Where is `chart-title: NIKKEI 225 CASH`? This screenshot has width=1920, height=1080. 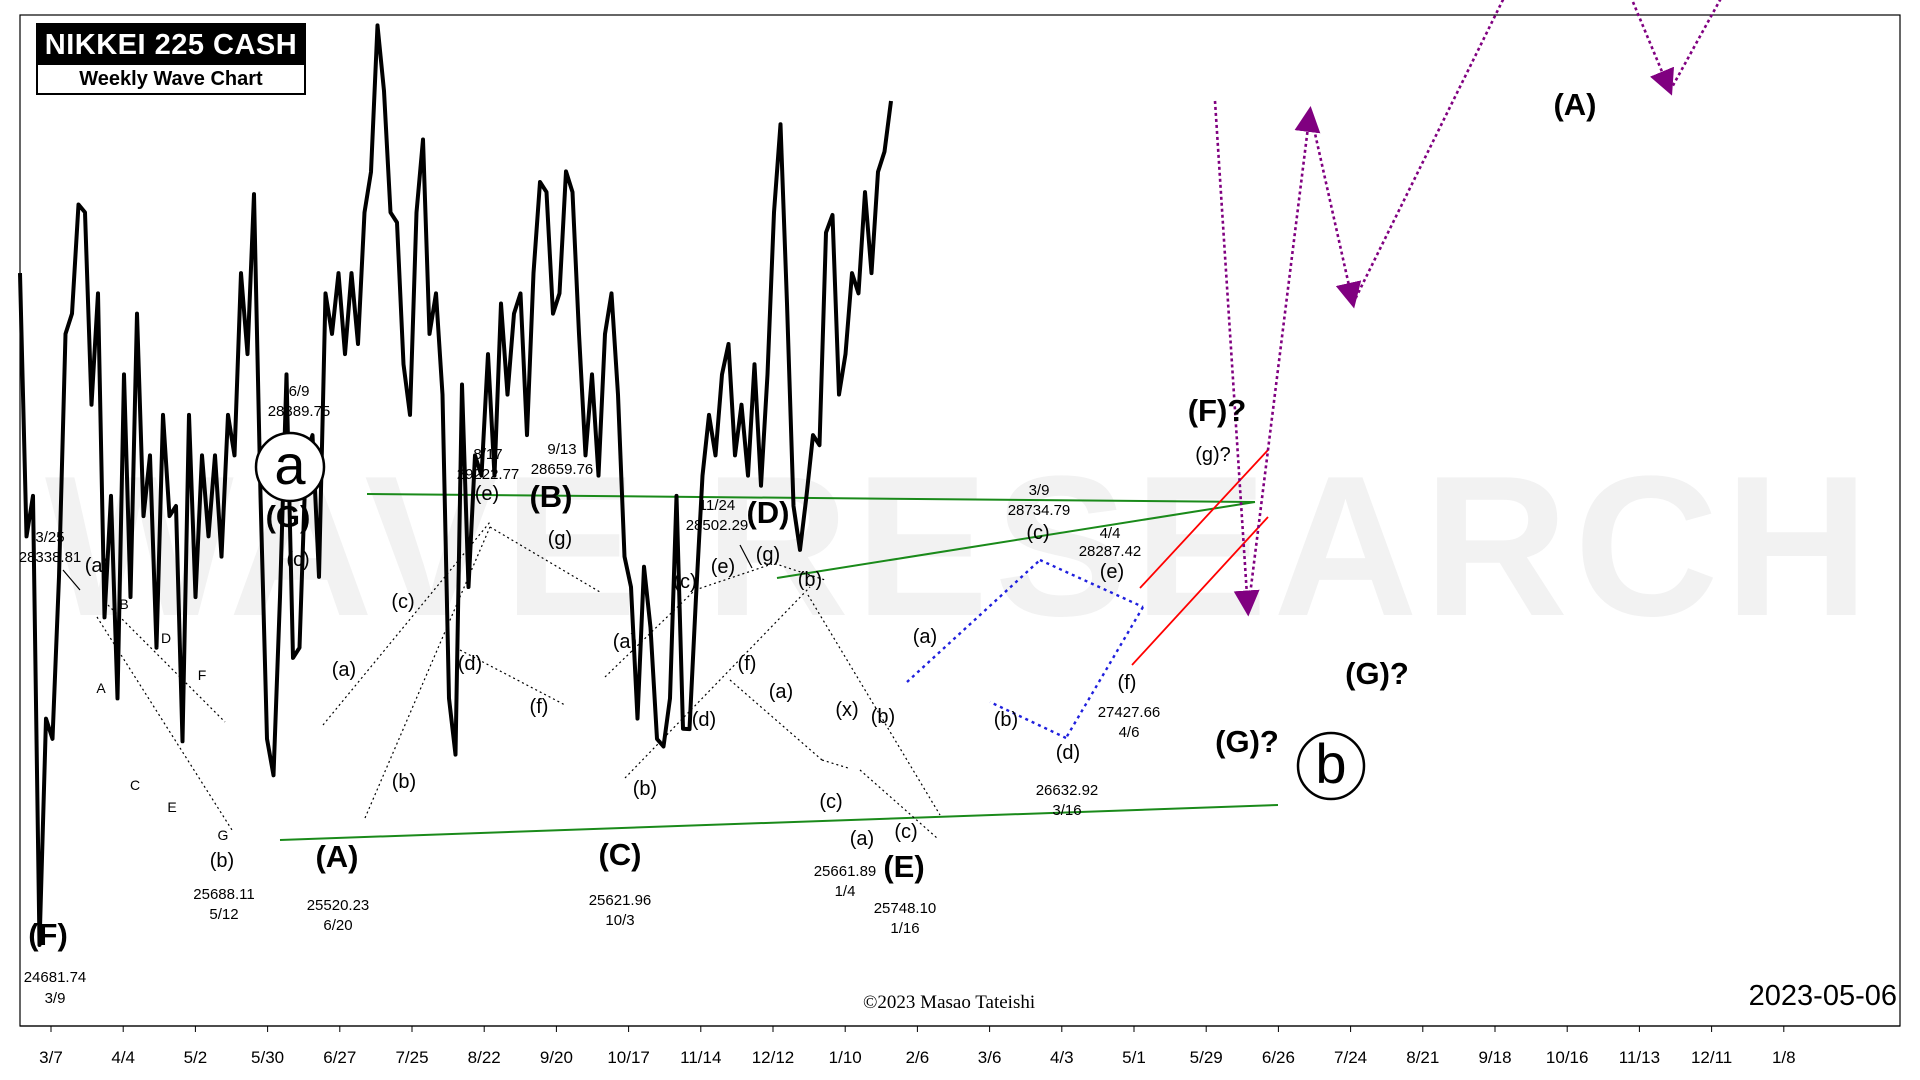
chart-title: NIKKEI 225 CASH is located at coordinates (171, 45).